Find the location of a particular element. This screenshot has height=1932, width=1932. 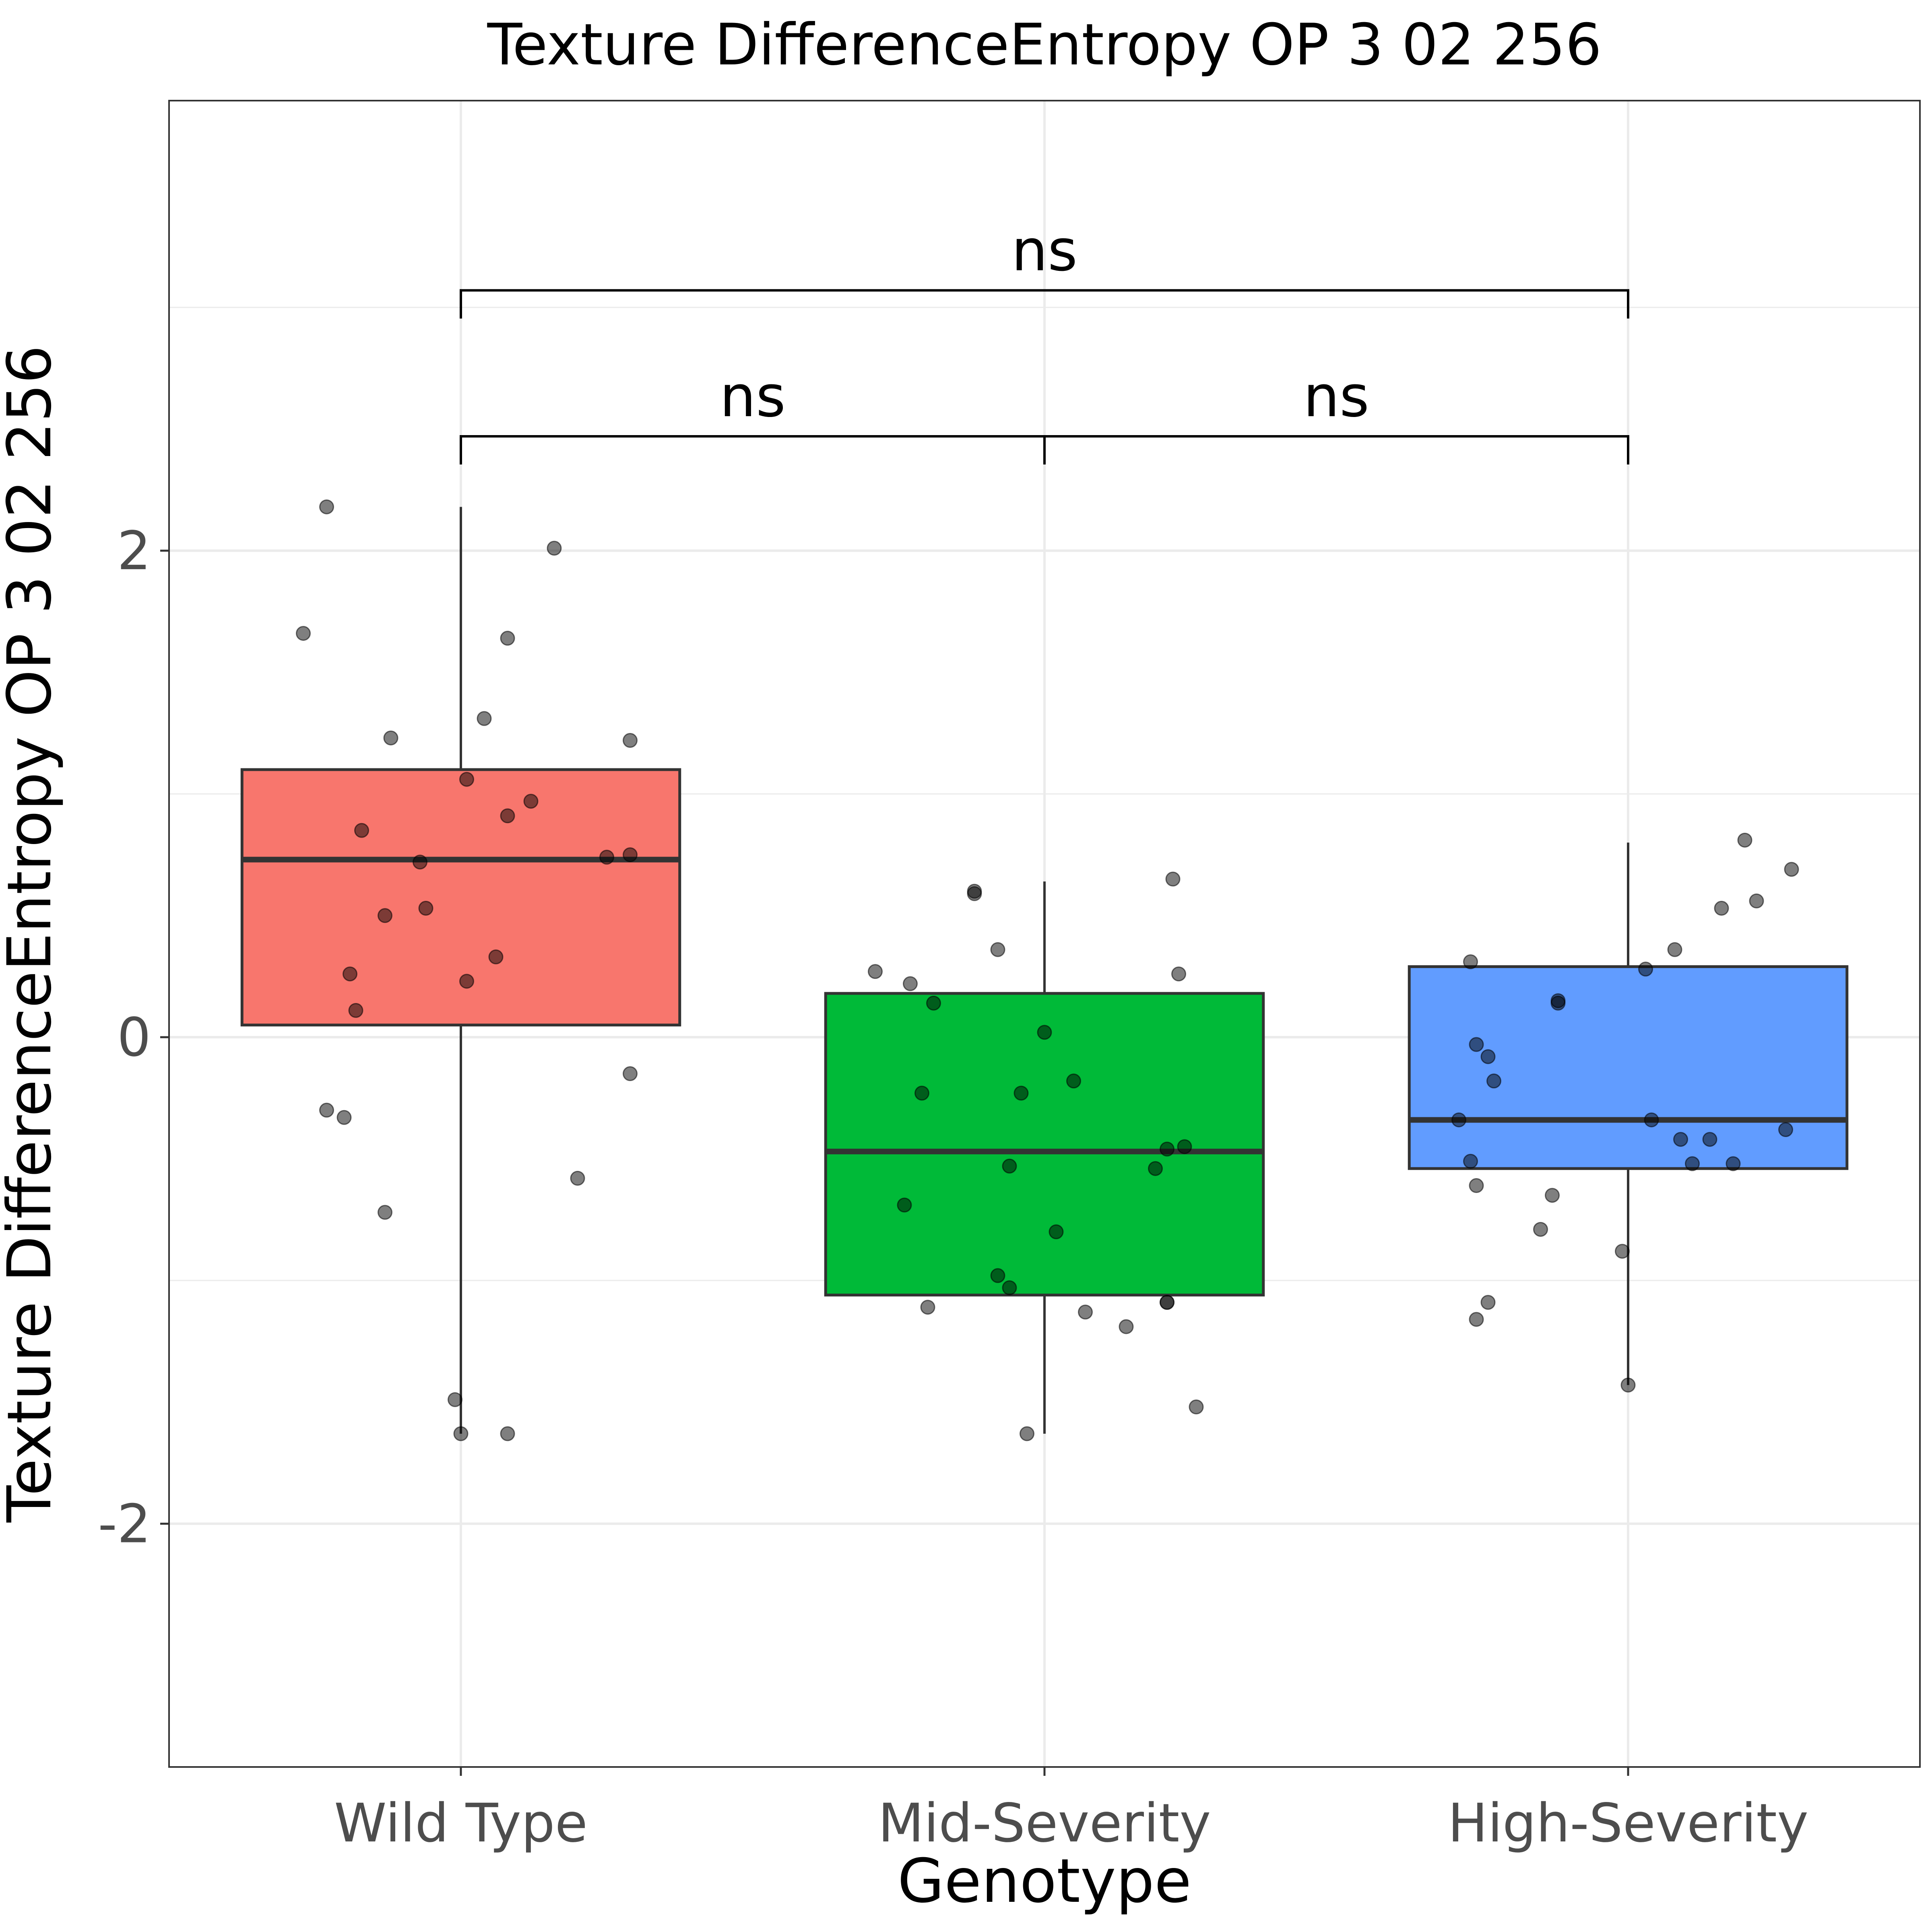

y-tick-label: 2 is located at coordinates (134, 551).